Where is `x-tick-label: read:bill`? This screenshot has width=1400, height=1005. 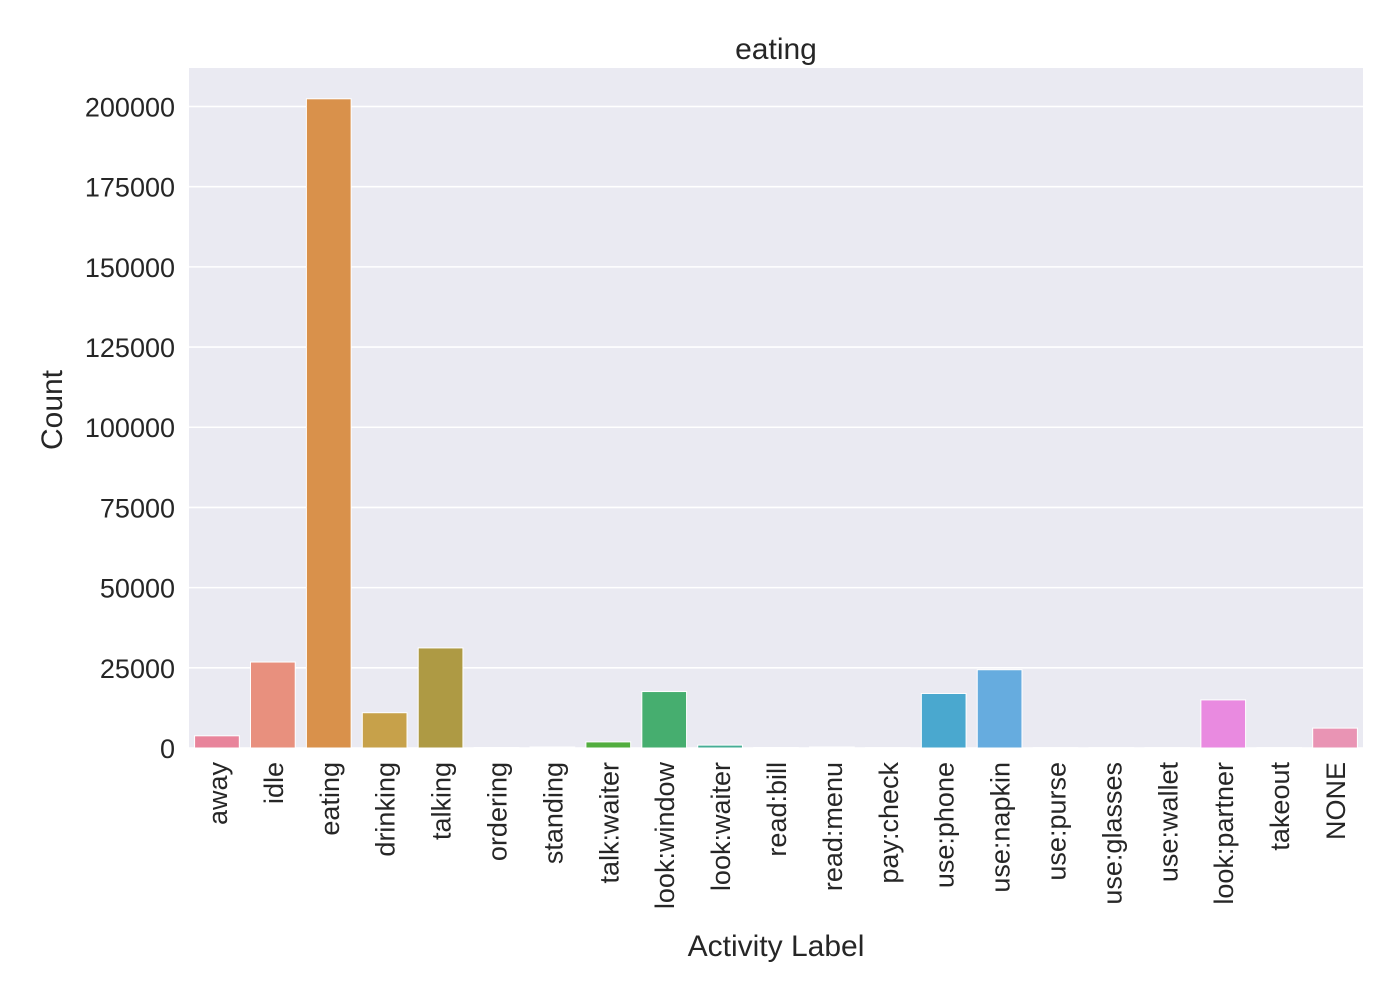
x-tick-label: read:bill is located at coordinates (777, 809).